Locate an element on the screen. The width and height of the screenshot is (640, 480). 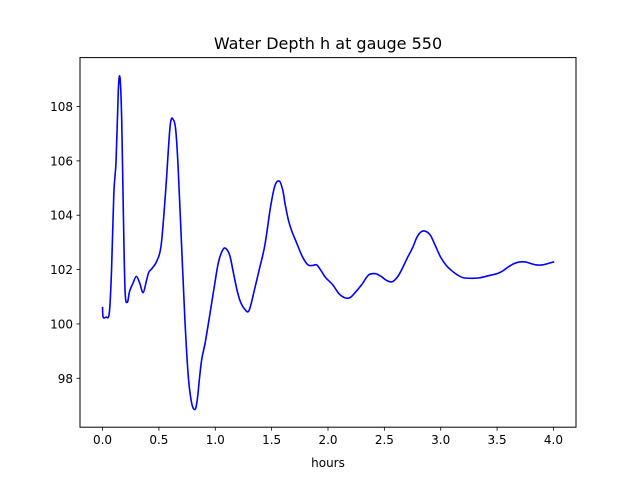
x-axis-ticks: 0.0 0.5 1.0 1.5 2.0 2.5 3.0 3.5 4.0 is located at coordinates (328, 437).